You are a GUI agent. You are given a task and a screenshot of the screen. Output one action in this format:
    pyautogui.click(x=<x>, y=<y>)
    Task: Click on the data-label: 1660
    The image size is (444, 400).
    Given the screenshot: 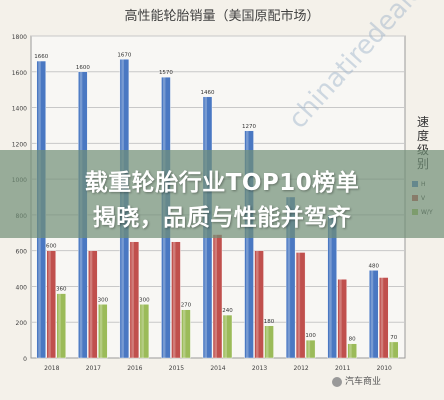 What is the action you would take?
    pyautogui.click(x=41, y=57)
    